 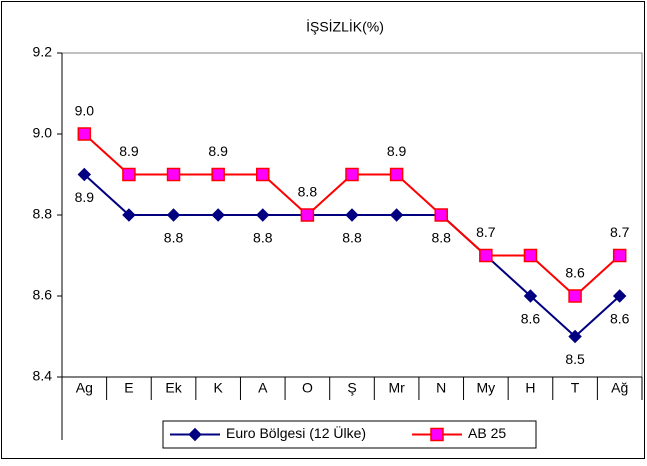 I want to click on x-tick-label: Ek, so click(x=173, y=388).